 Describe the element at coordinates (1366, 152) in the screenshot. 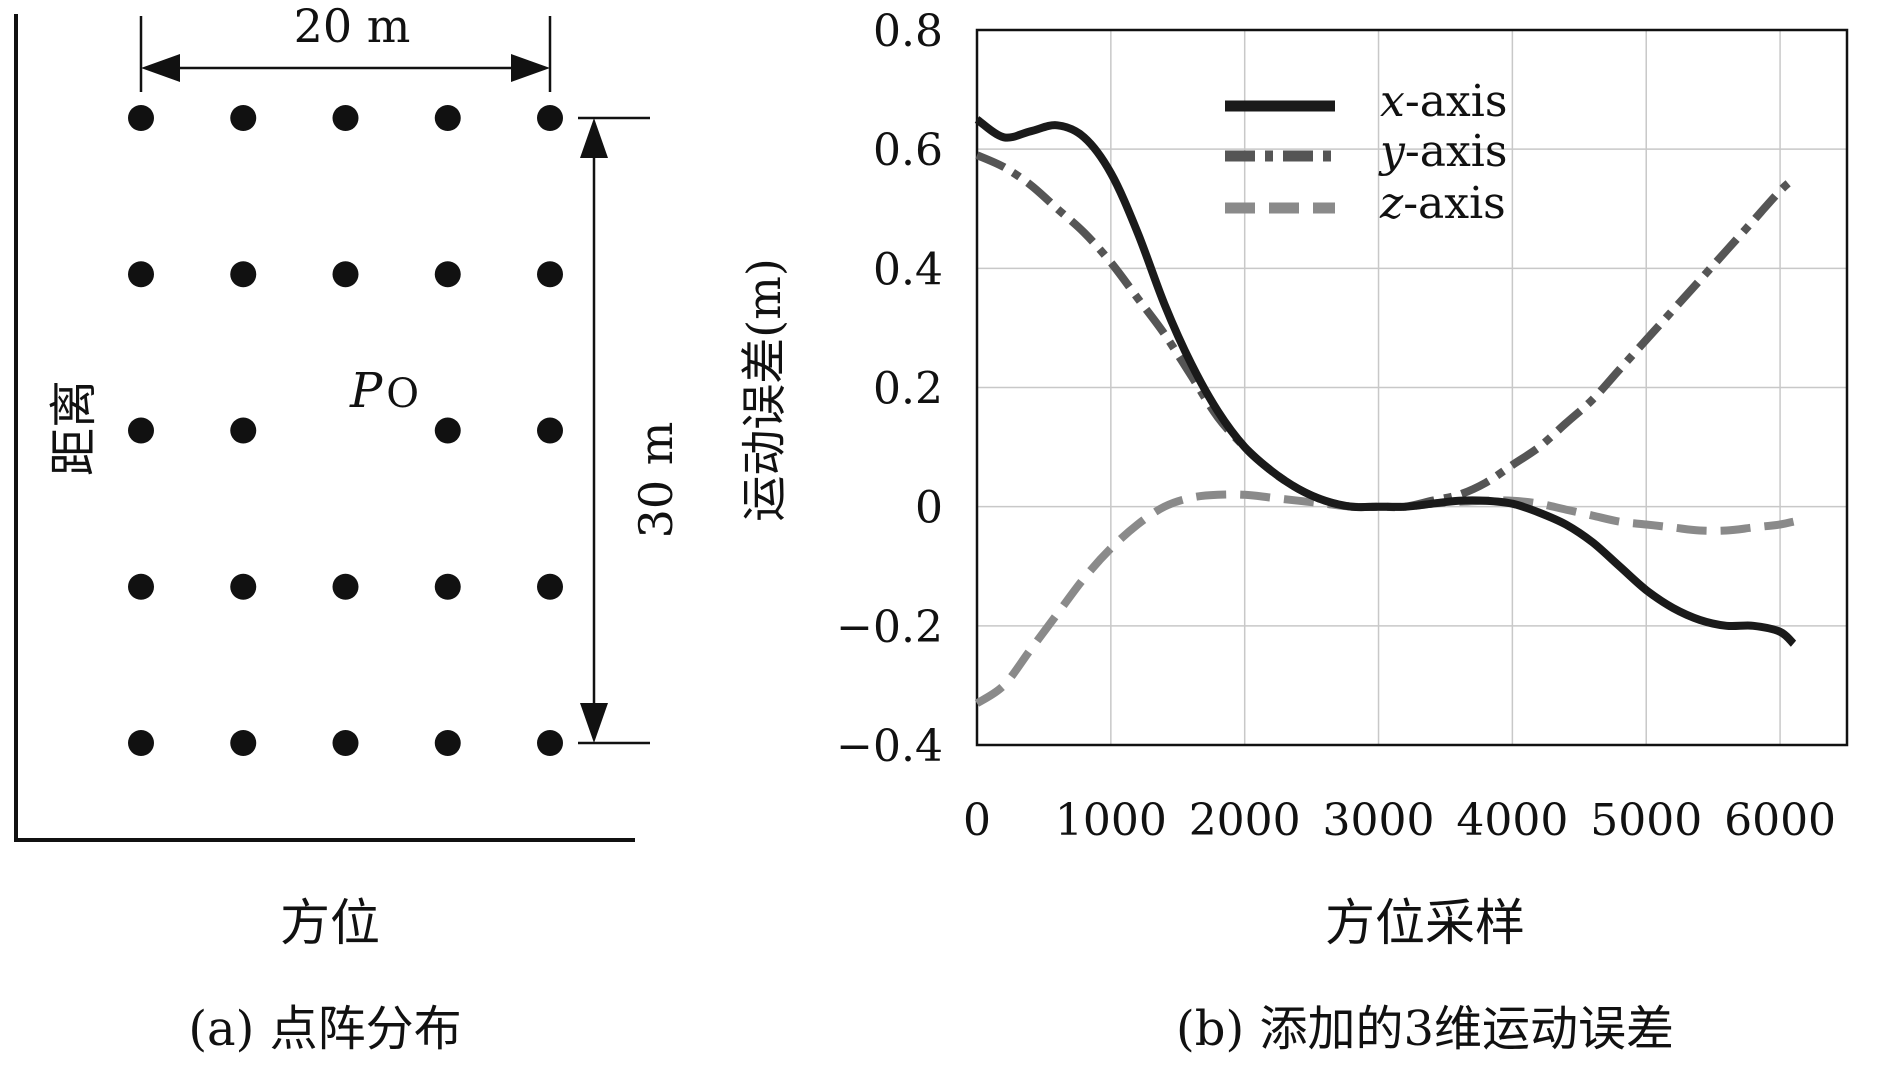

I see `legend: x-axis y-axis z-axis` at that location.